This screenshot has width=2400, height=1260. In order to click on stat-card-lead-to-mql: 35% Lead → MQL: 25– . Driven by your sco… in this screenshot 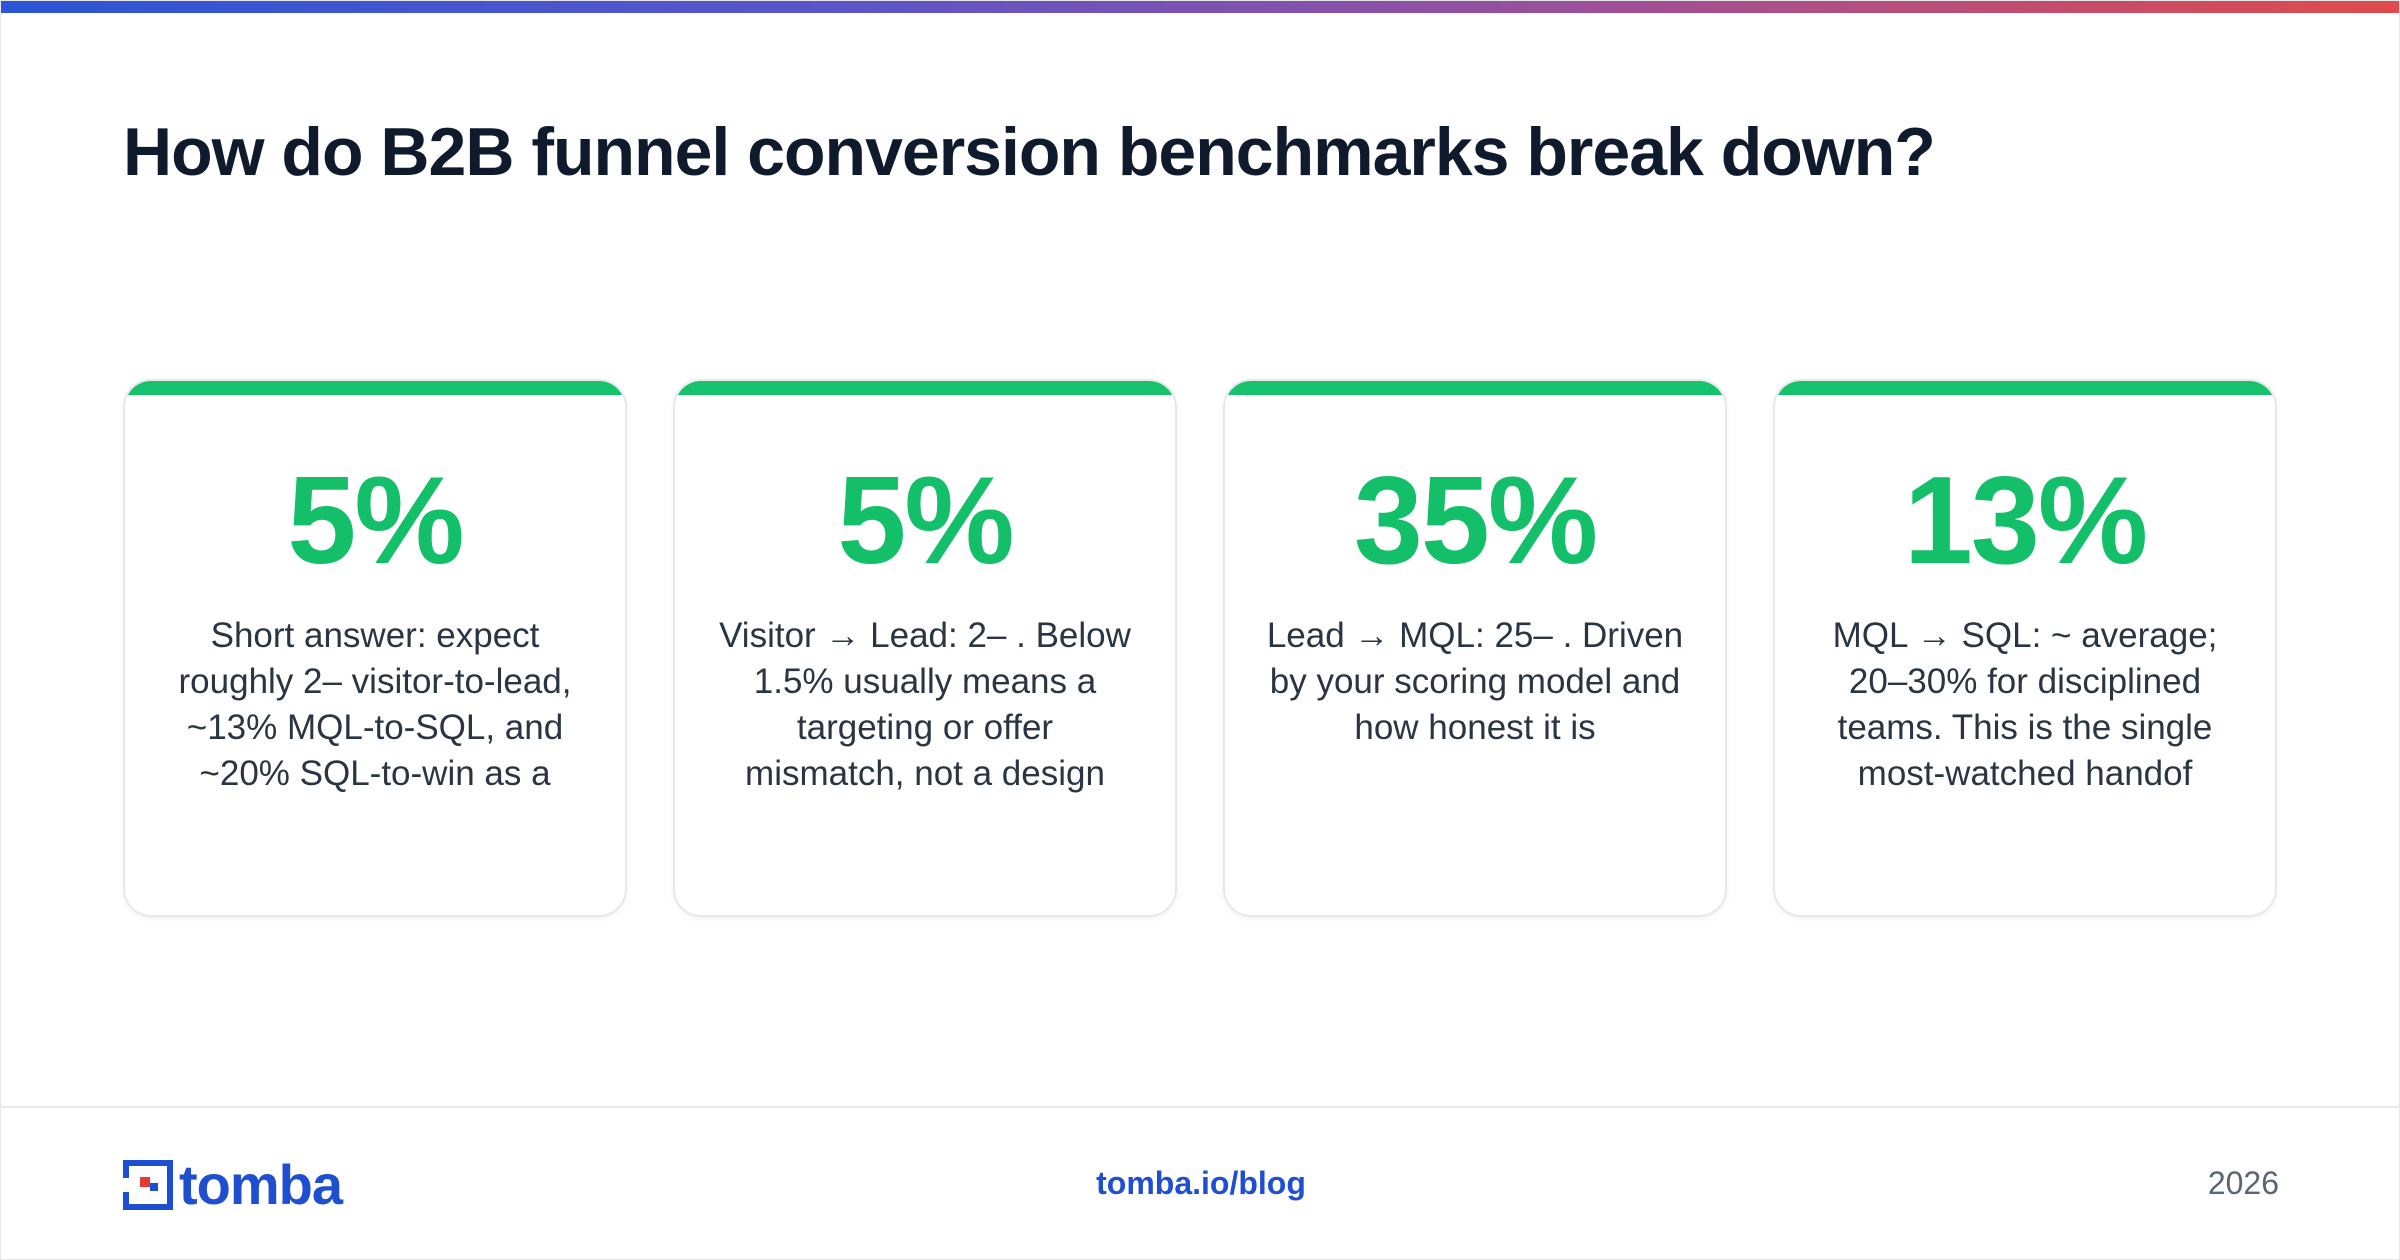, I will do `click(1475, 648)`.